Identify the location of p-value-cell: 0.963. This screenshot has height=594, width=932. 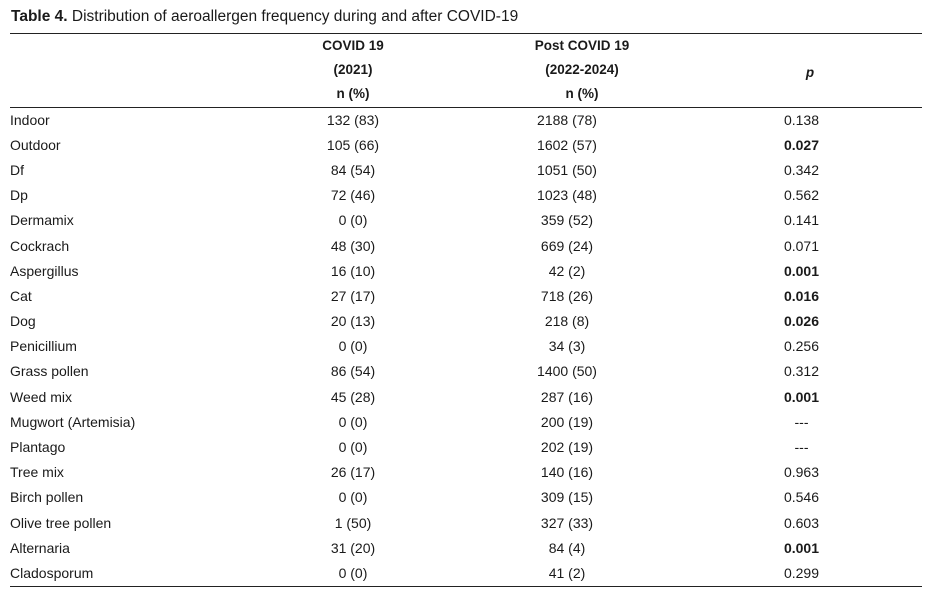
(801, 472).